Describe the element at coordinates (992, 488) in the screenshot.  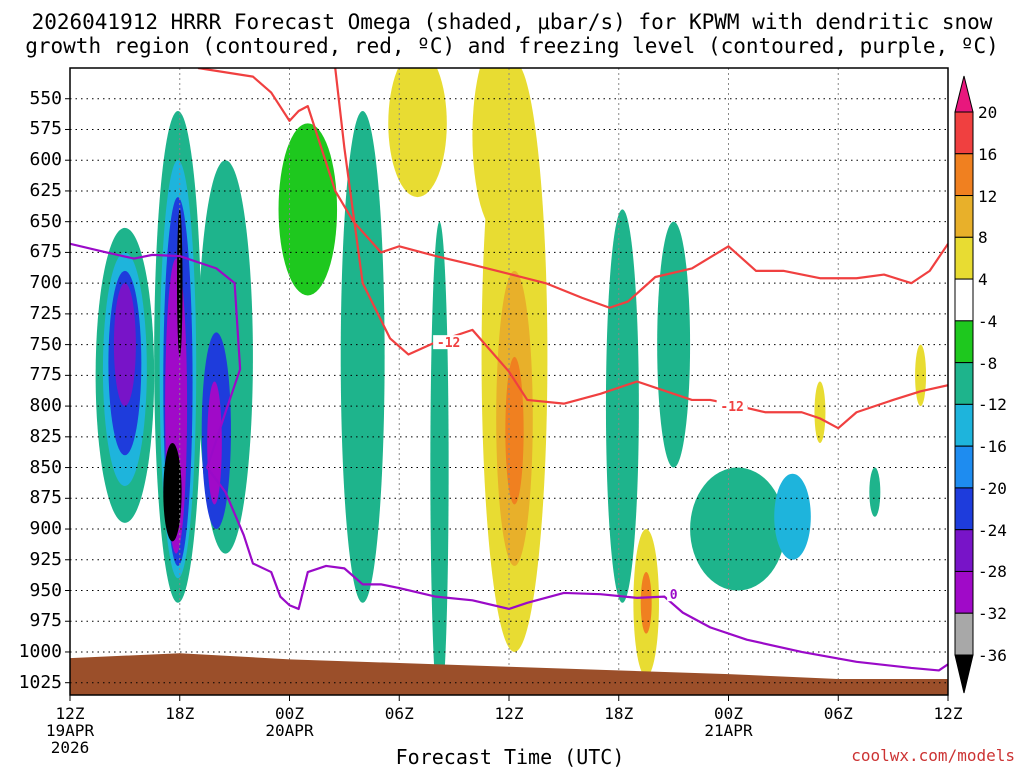
I see `colorbar-label: -20` at that location.